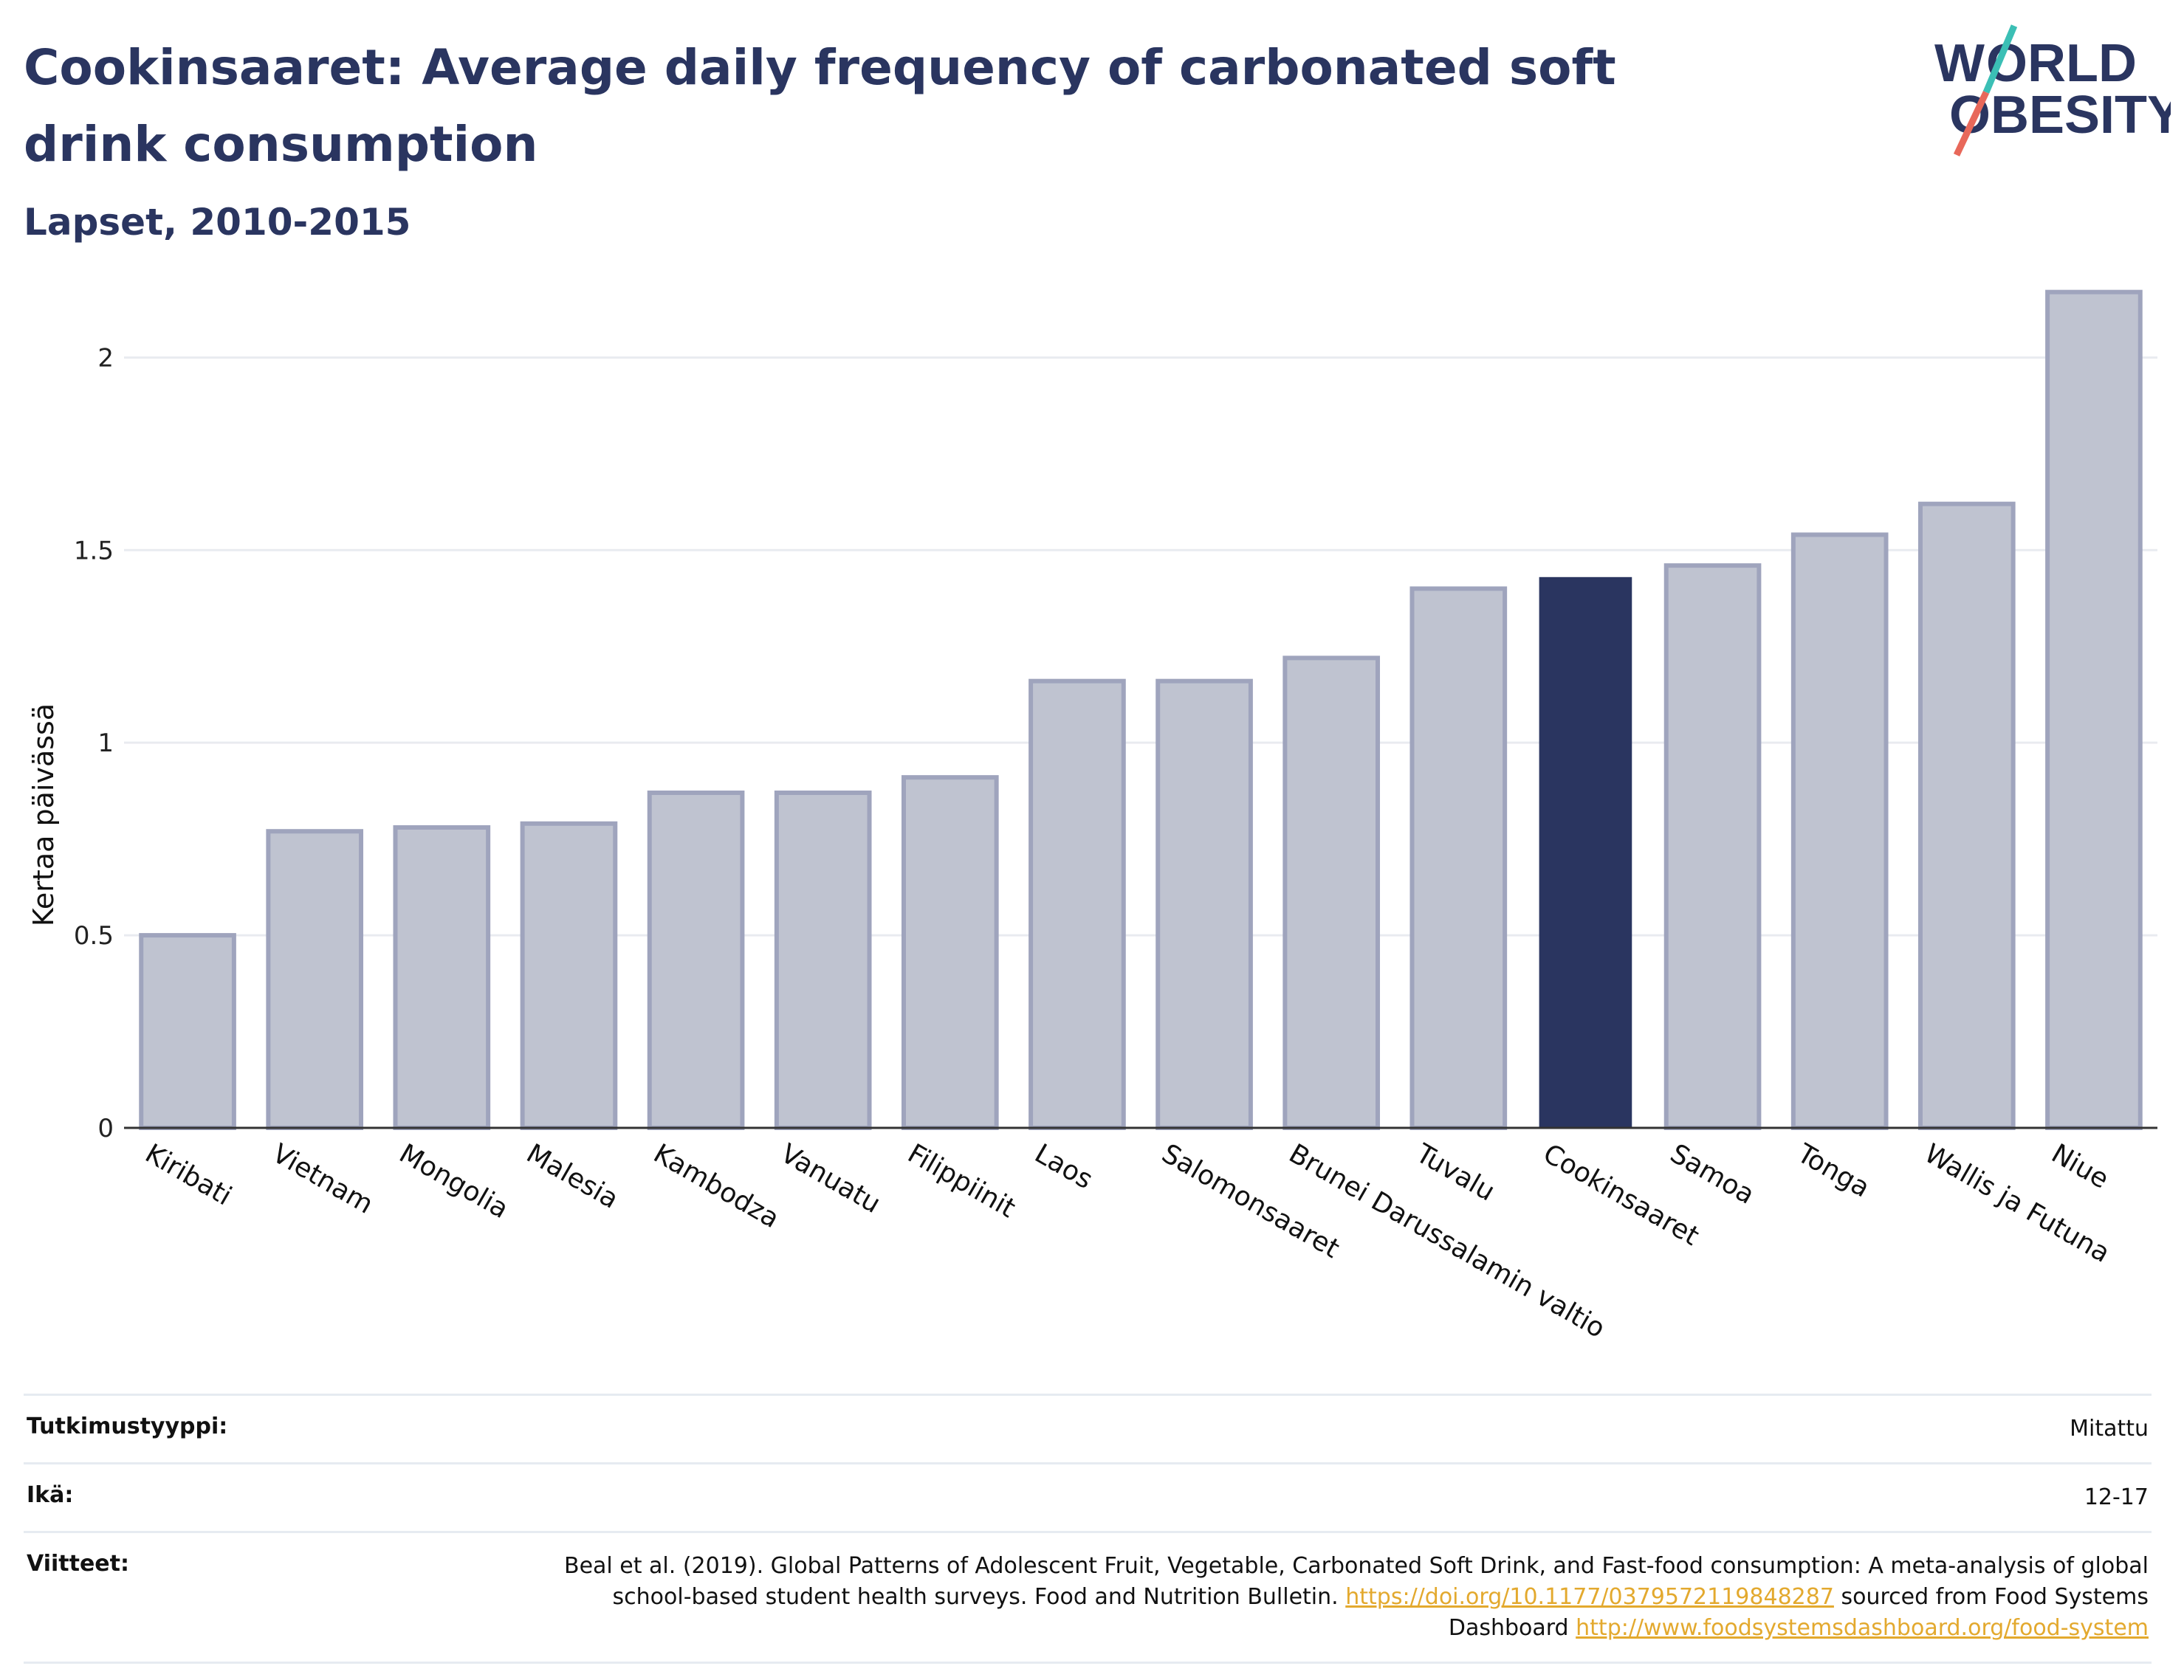 The width and height of the screenshot is (2184, 1680). I want to click on y-axis-title: Kertaa päivässä, so click(44, 814).